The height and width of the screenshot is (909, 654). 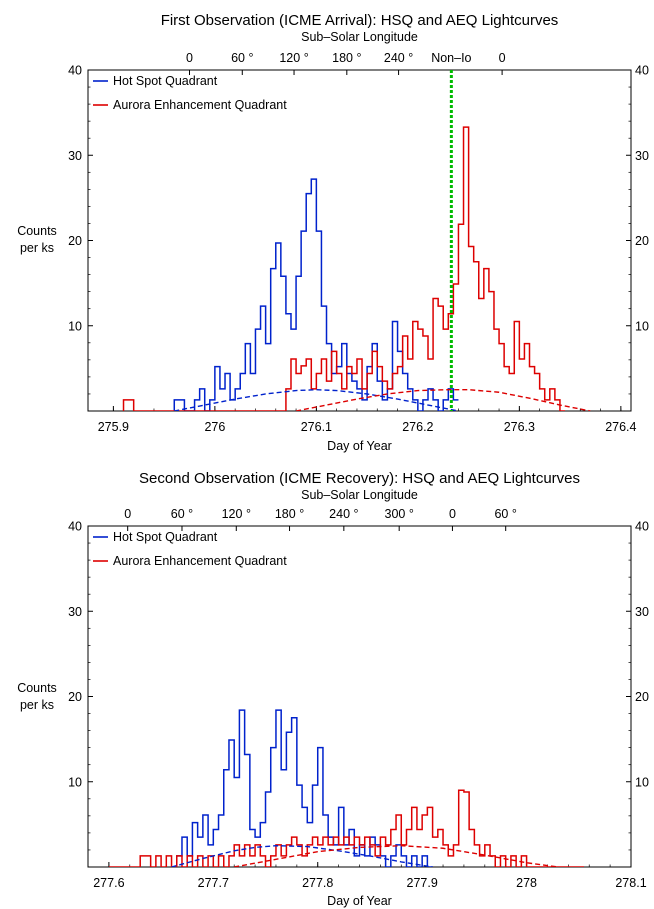 What do you see at coordinates (422, 883) in the screenshot?
I see `x-tick-label: 277.9` at bounding box center [422, 883].